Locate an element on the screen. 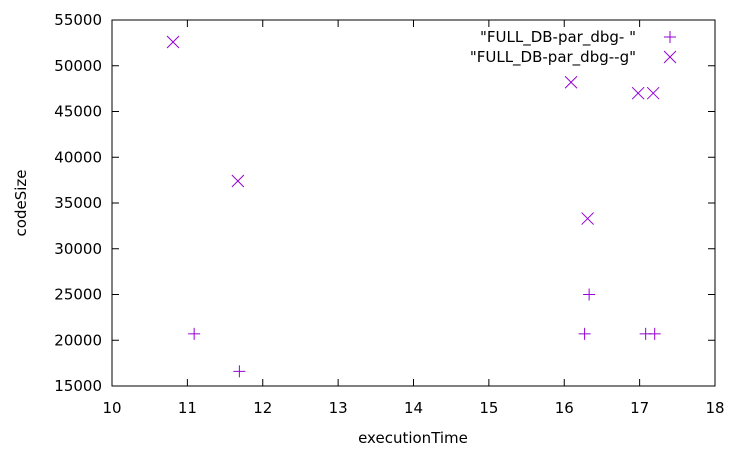  y-tick-label: 35000 is located at coordinates (78, 203).